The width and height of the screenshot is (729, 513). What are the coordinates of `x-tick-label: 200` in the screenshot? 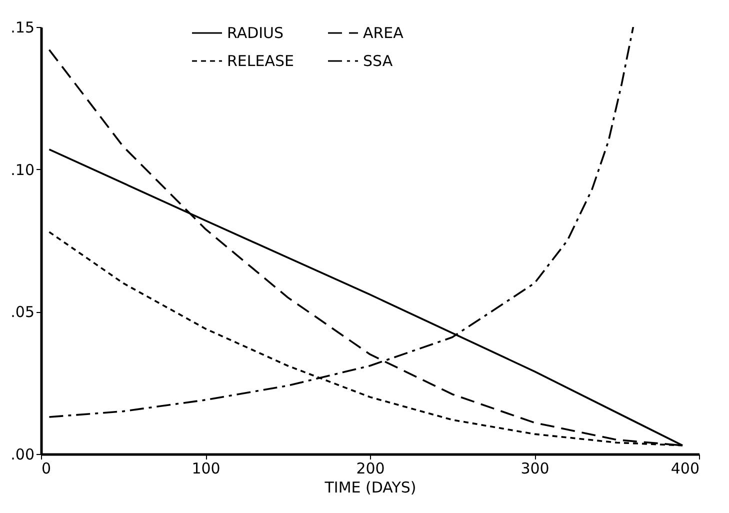 It's located at (370, 469).